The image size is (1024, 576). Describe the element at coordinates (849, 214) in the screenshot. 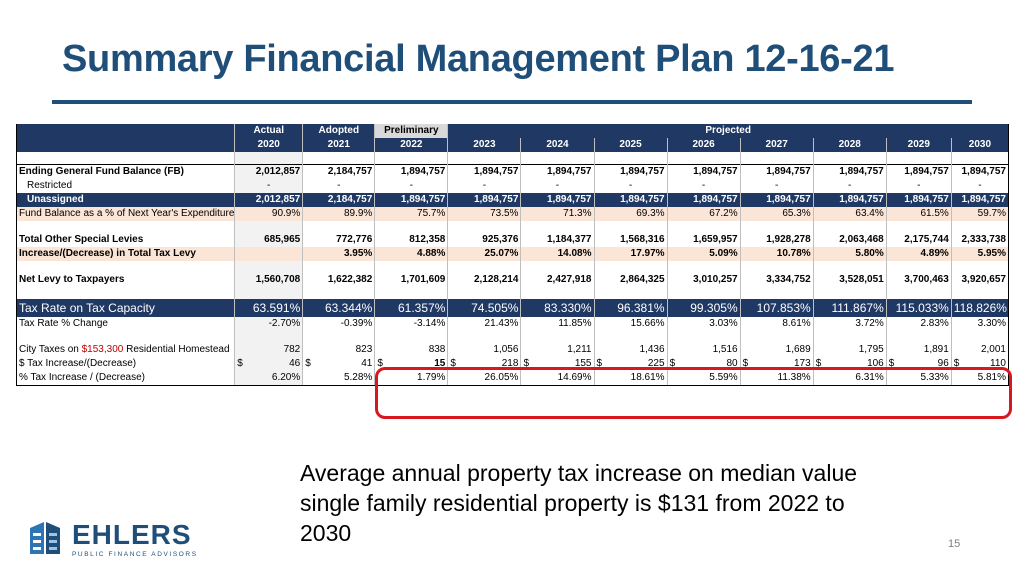

I see `cell-fb_pct: 63.4%` at that location.